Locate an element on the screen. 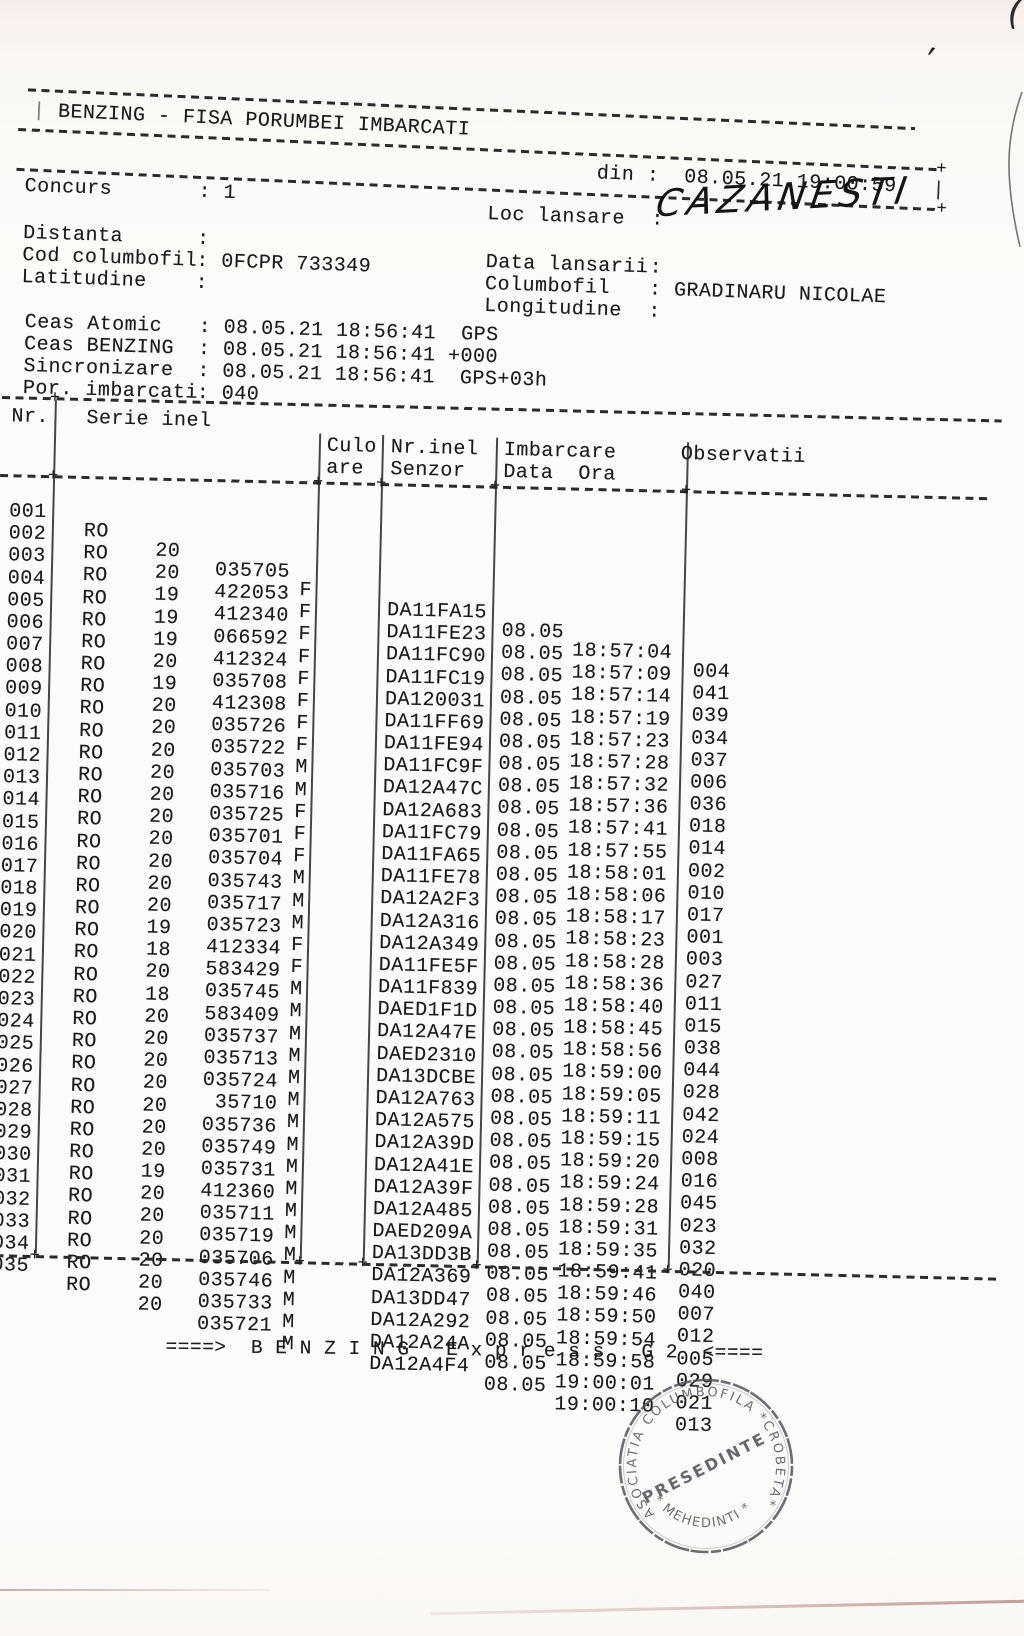  meta-longitudine: Longitudine: is located at coordinates (572, 309).